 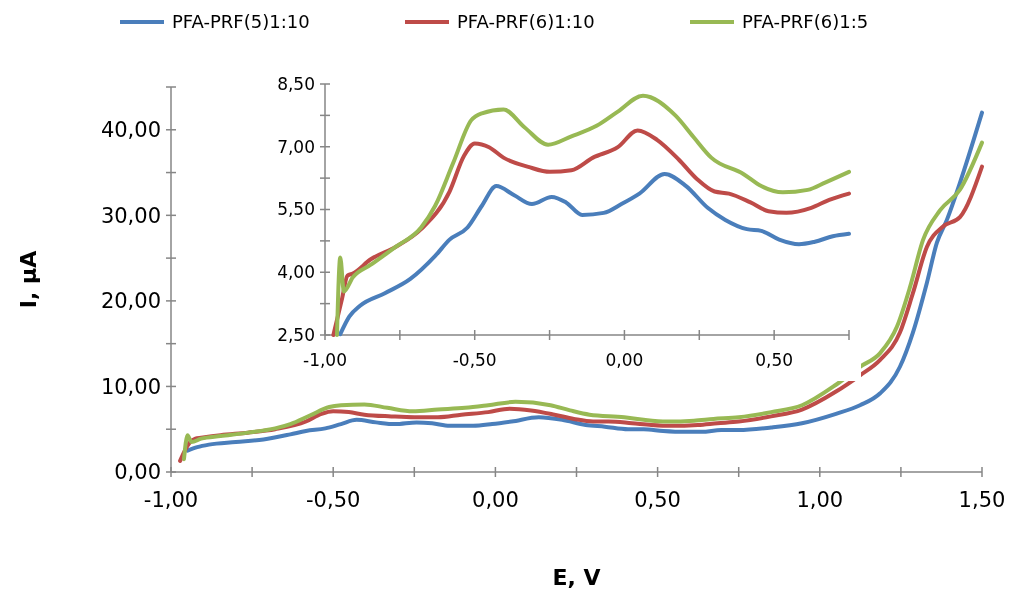 I want to click on y-tick-label: 7,00, so click(x=296, y=146).